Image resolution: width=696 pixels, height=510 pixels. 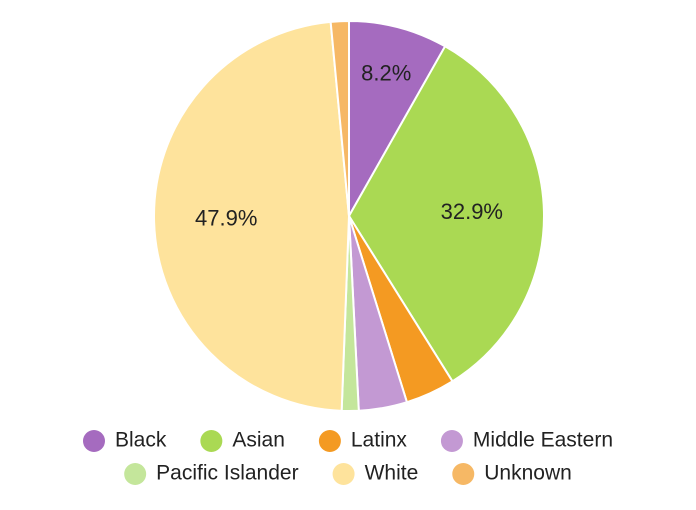 What do you see at coordinates (227, 473) in the screenshot?
I see `legend-label: Pacific Islander` at bounding box center [227, 473].